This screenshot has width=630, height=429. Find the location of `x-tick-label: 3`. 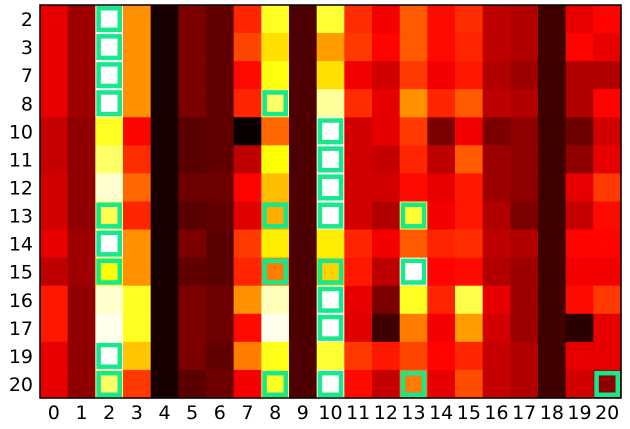

x-tick-label: 3 is located at coordinates (137, 413).